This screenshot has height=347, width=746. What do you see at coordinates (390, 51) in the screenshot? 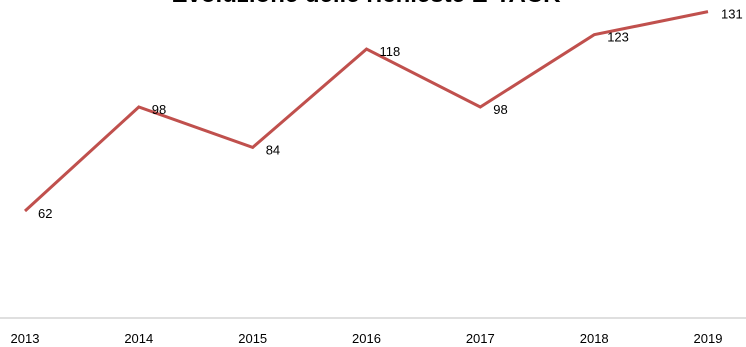
I see `data-label: 118` at bounding box center [390, 51].